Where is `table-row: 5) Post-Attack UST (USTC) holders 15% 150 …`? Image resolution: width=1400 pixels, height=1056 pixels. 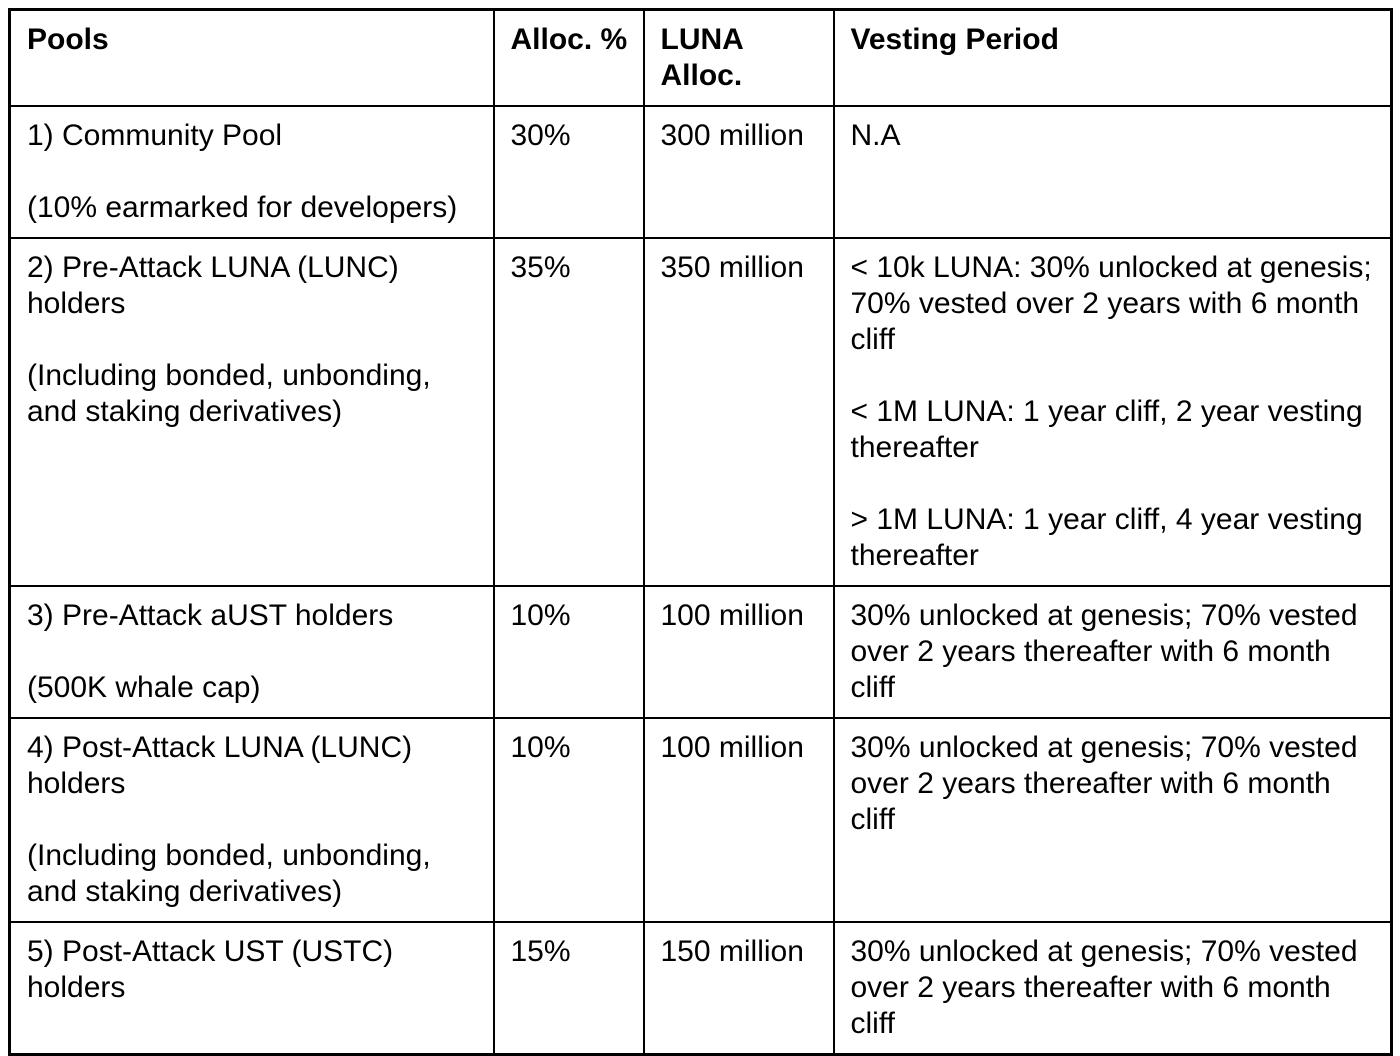
table-row: 5) Post-Attack UST (USTC) holders 15% 150 … is located at coordinates (700, 988).